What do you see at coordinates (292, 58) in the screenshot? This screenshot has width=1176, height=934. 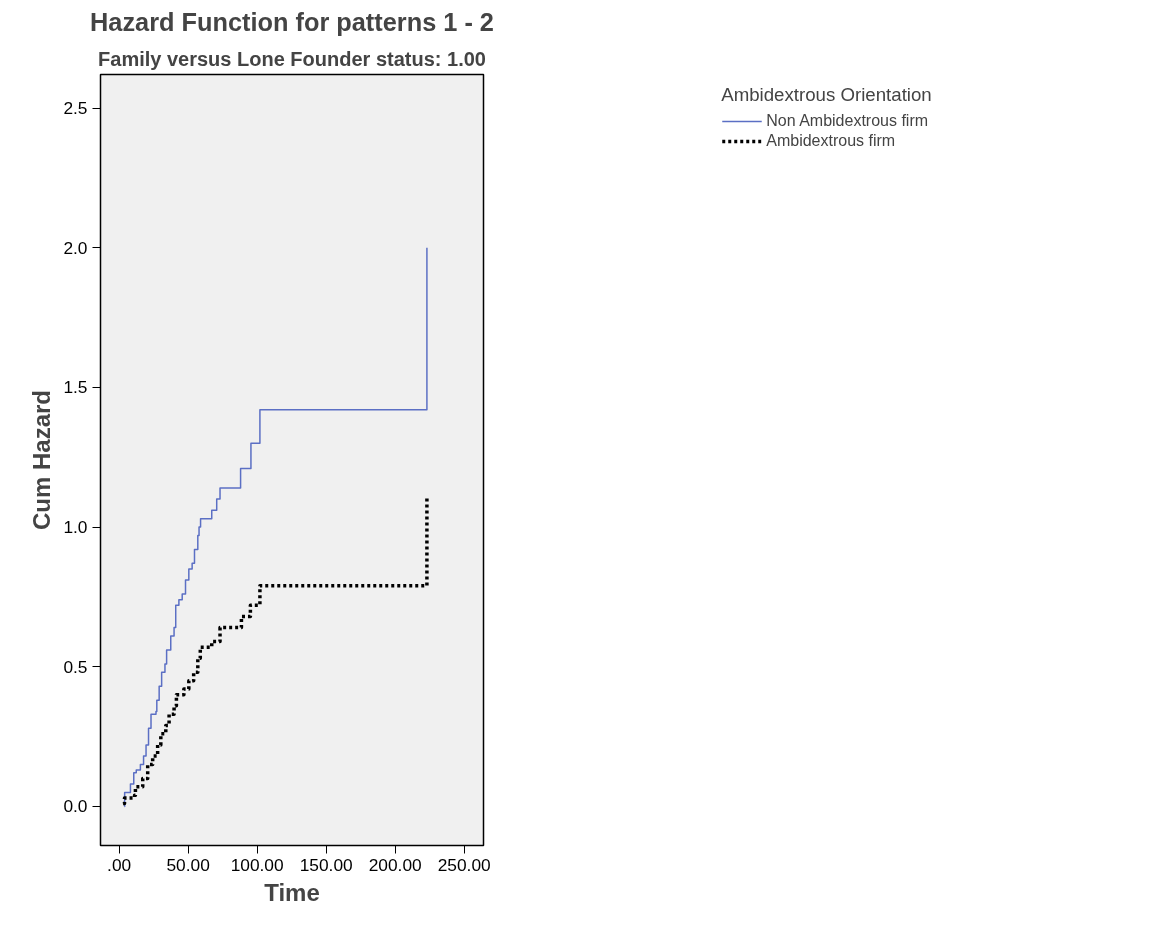 I see `chart-subtitle: Family versus Lone Founder status: 1.00` at bounding box center [292, 58].